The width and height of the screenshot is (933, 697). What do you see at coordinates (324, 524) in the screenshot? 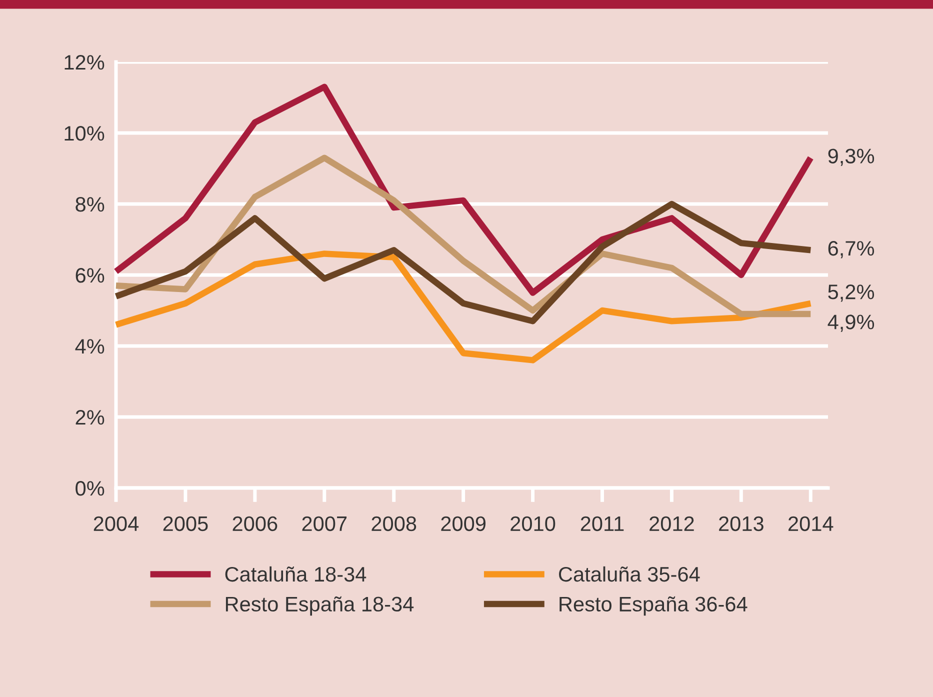
I see `x-tick-label: 2007` at bounding box center [324, 524].